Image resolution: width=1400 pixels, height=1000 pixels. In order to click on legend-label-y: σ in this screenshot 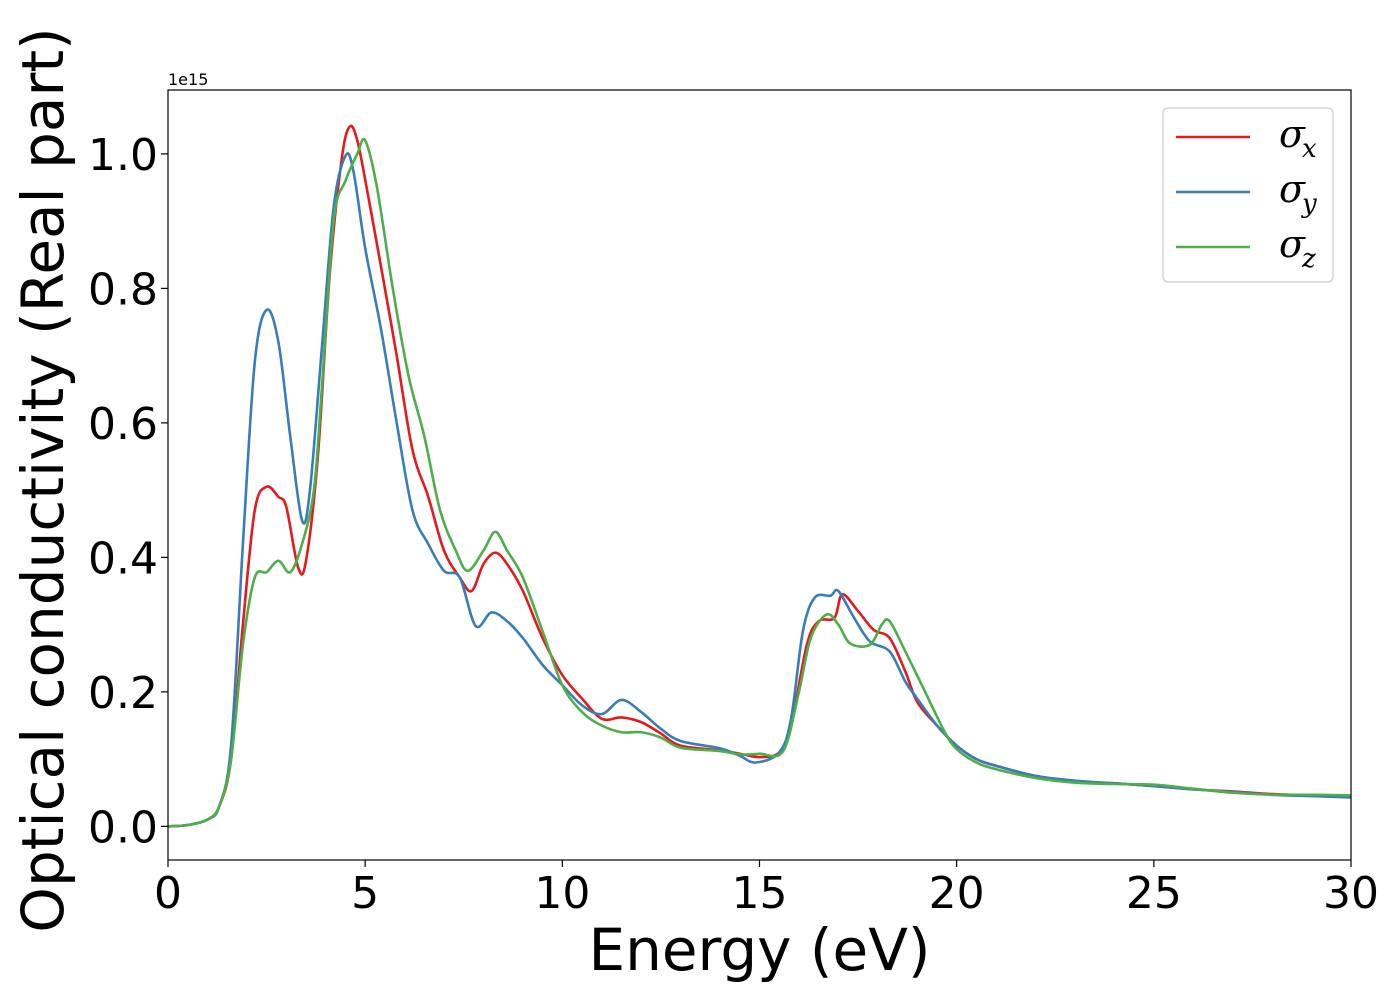, I will do `click(1292, 189)`.